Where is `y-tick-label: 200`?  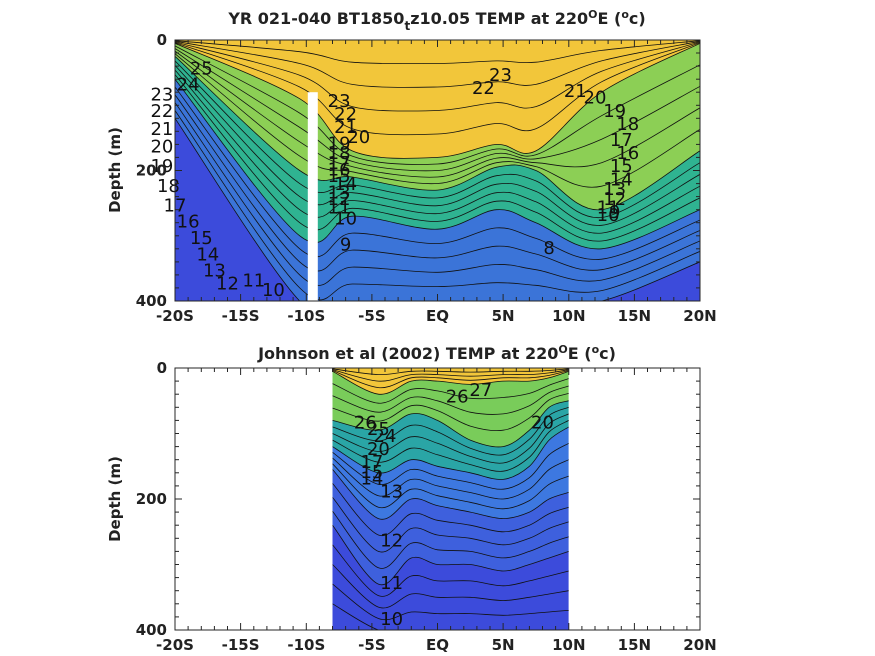 y-tick-label: 200 is located at coordinates (151, 171).